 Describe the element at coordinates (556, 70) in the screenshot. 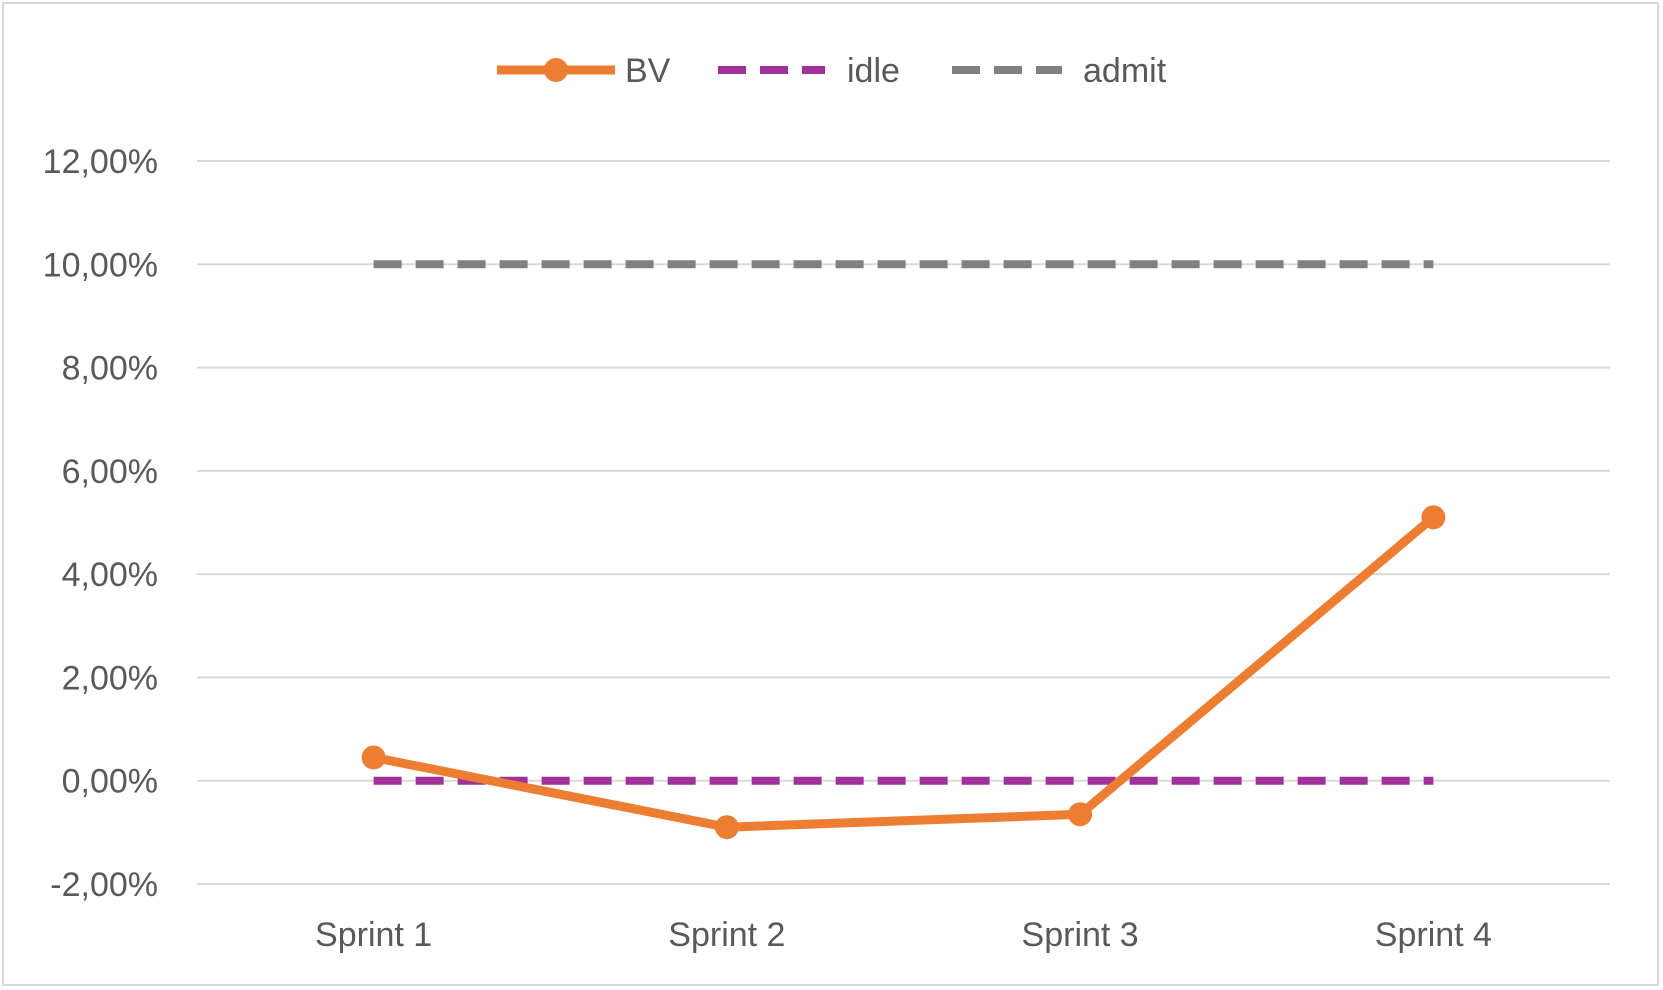

I see `legend-marker-BV` at that location.